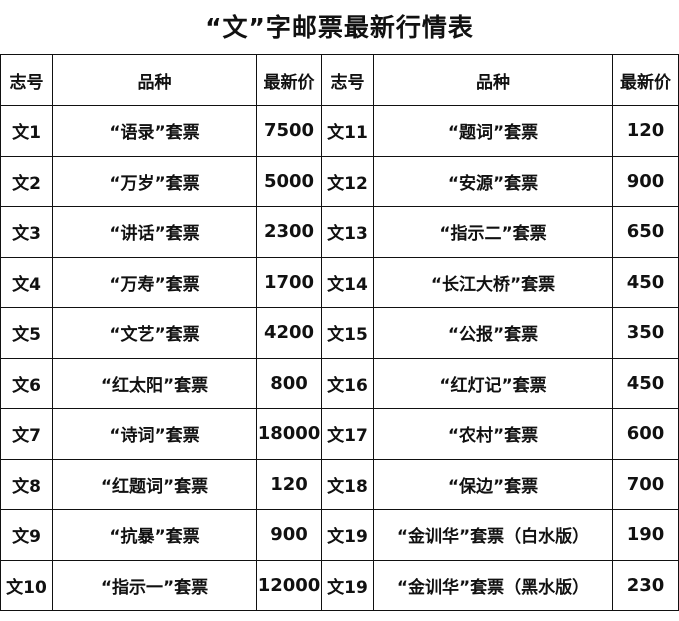 The image size is (679, 621). Describe the element at coordinates (347, 333) in the screenshot. I see `stamp-code: 文15` at that location.